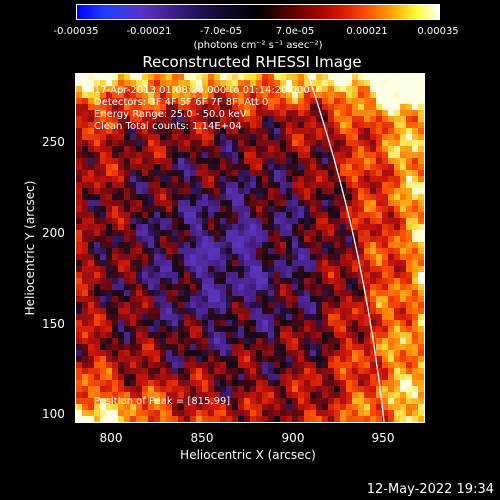  Describe the element at coordinates (252, 62) in the screenshot. I see `image-title: Reconstructed RHESSI Image` at that location.